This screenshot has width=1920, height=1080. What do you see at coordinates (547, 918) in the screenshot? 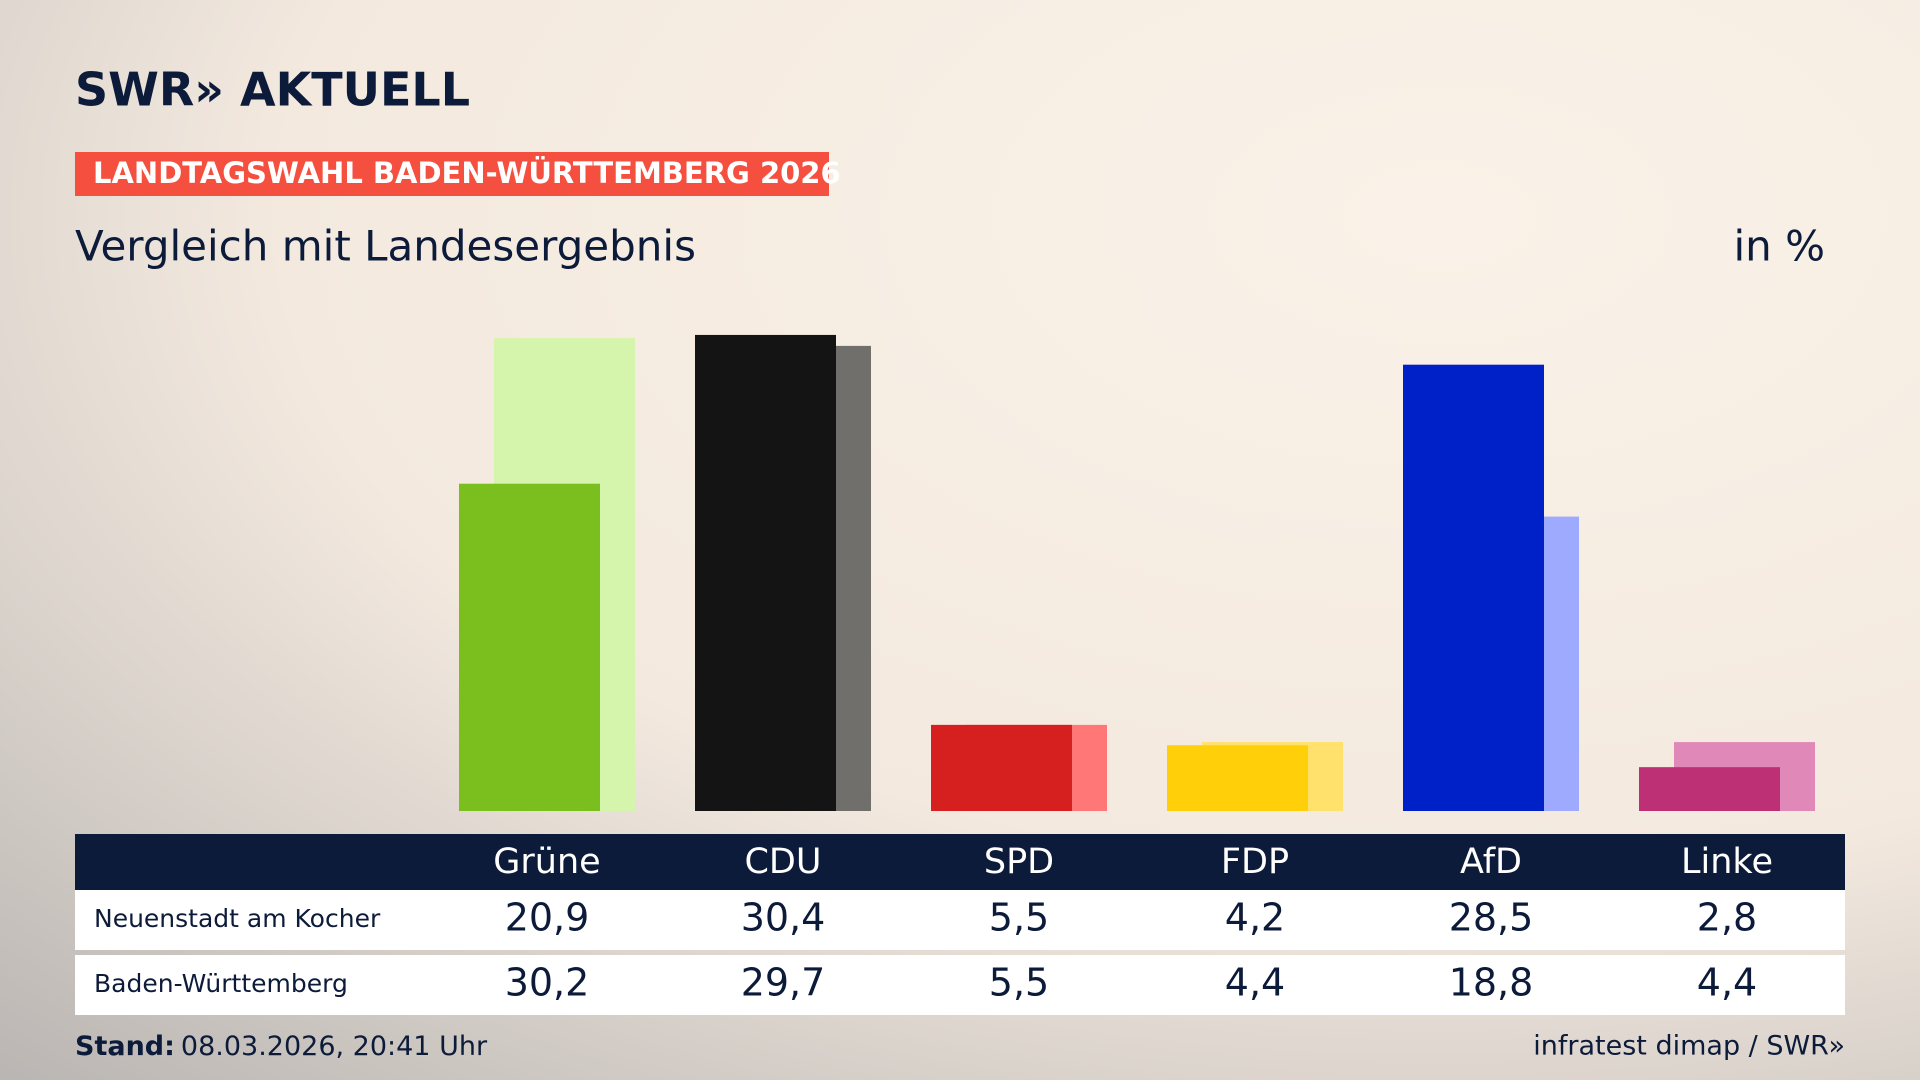
I see `value-label: 20,9` at bounding box center [547, 918].